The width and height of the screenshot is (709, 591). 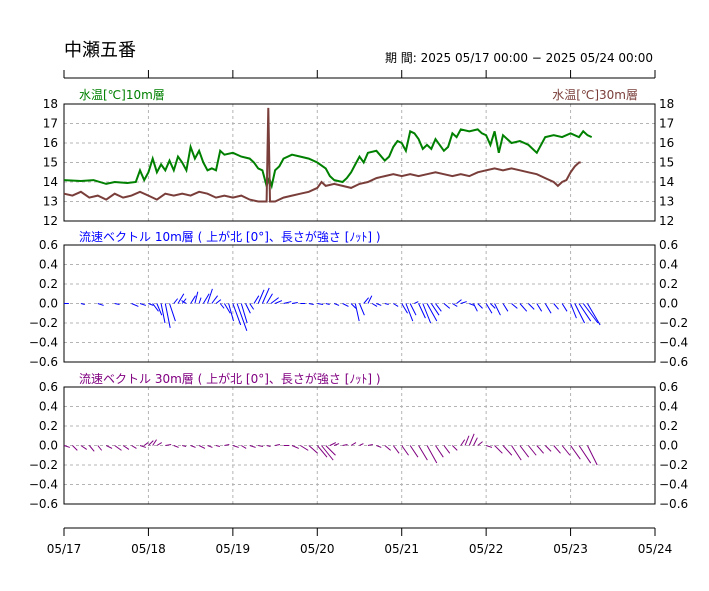 What do you see at coordinates (668, 265) in the screenshot?
I see `y-tick-label-right: 0.4` at bounding box center [668, 265].